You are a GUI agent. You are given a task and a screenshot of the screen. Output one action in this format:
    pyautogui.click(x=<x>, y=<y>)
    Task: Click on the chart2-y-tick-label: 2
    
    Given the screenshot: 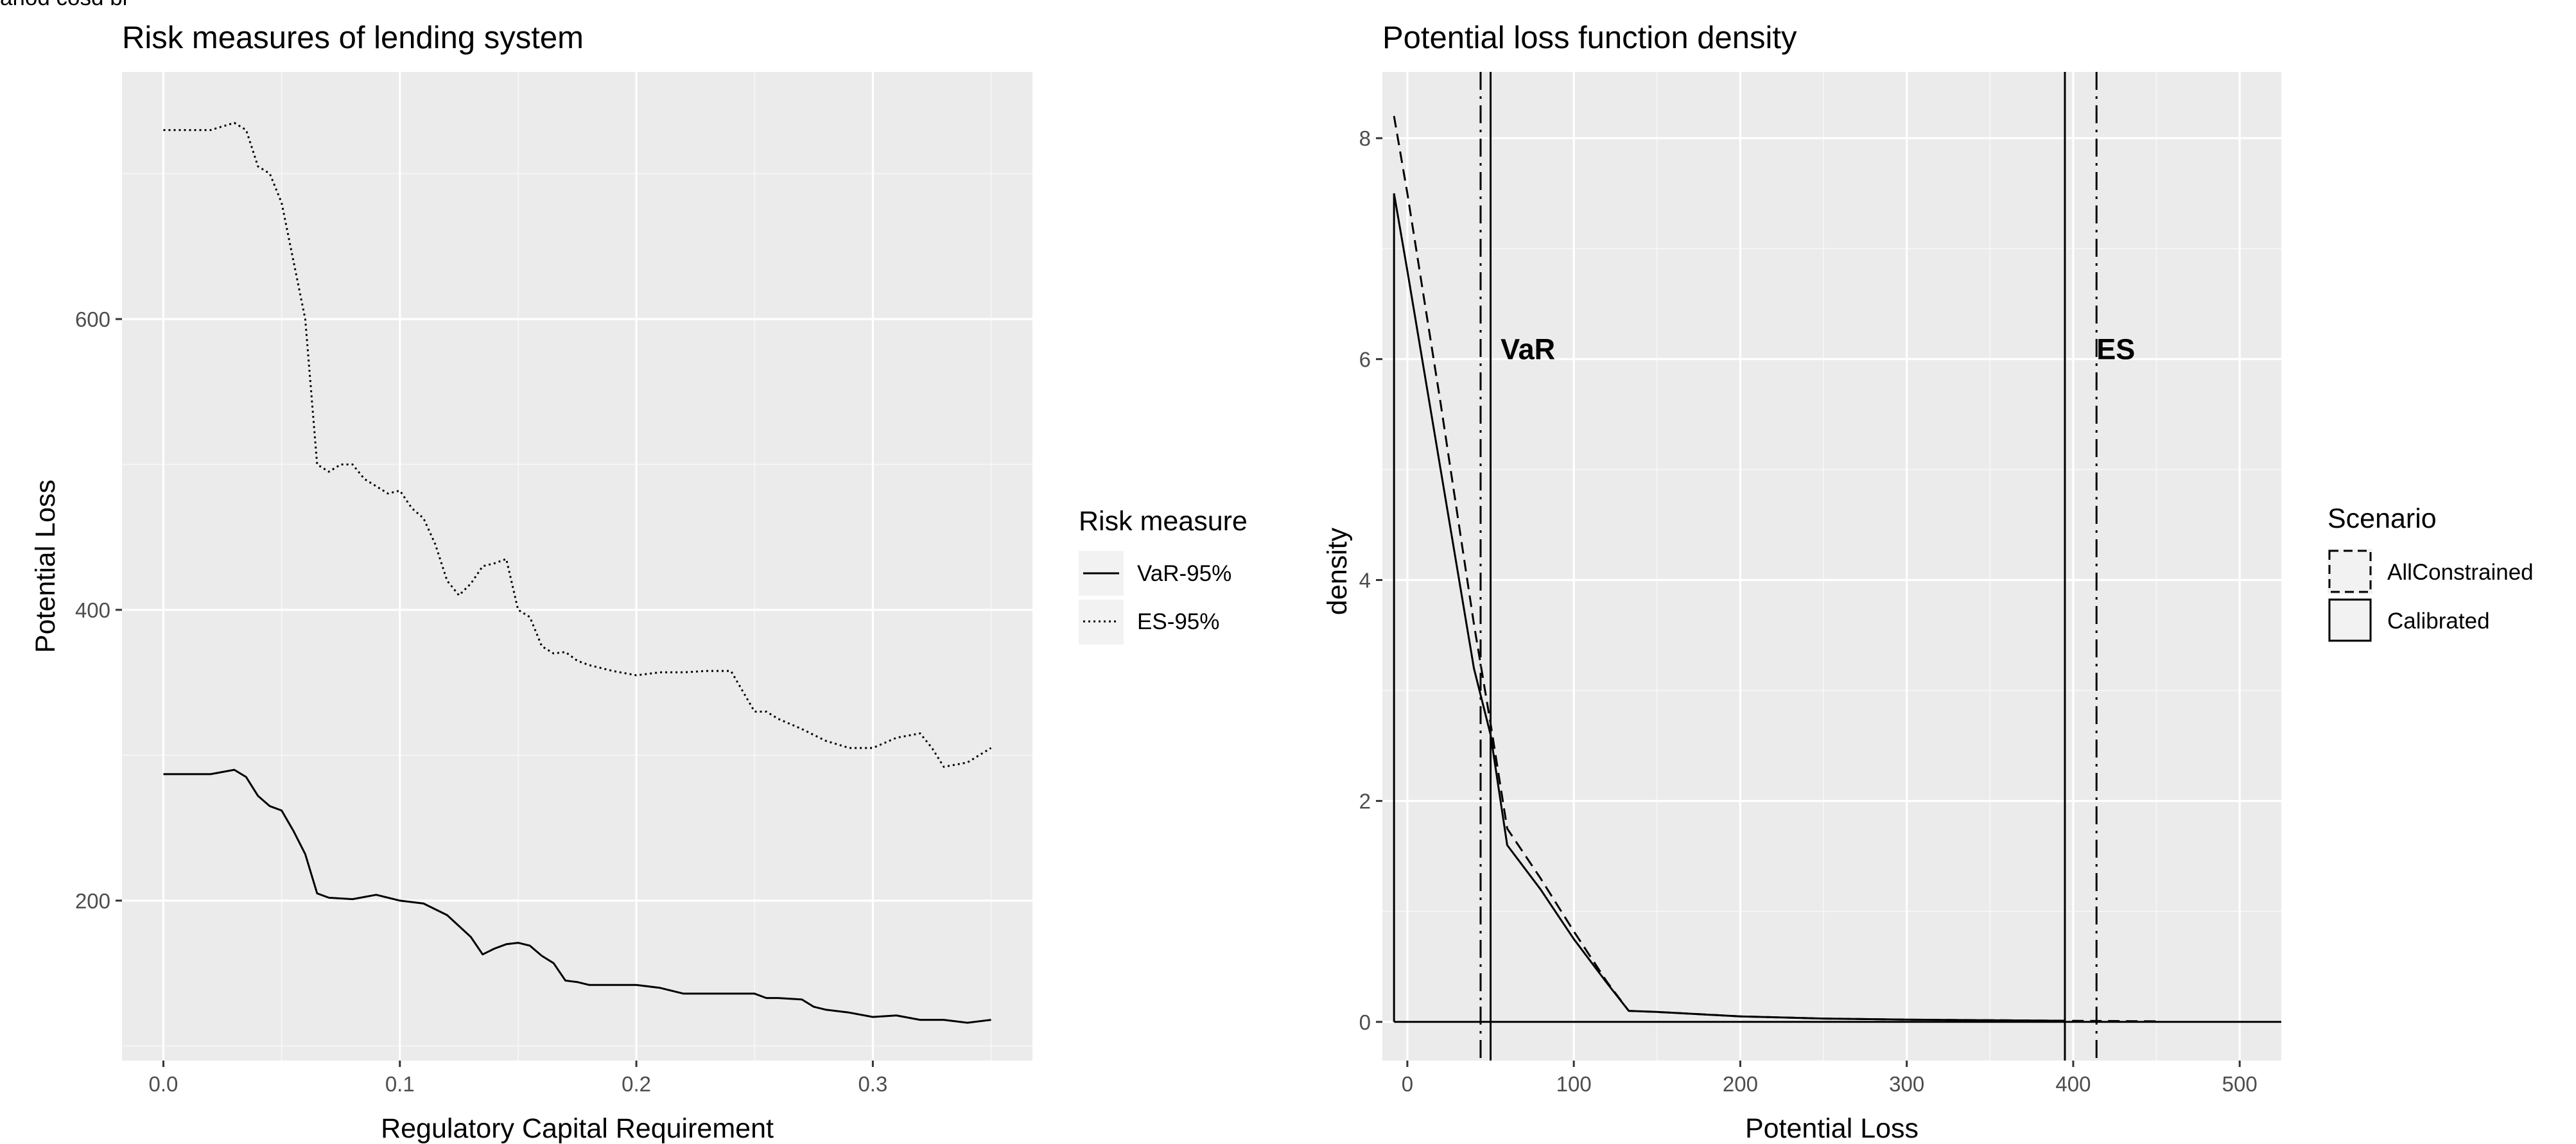 What is the action you would take?
    pyautogui.click(x=1365, y=801)
    